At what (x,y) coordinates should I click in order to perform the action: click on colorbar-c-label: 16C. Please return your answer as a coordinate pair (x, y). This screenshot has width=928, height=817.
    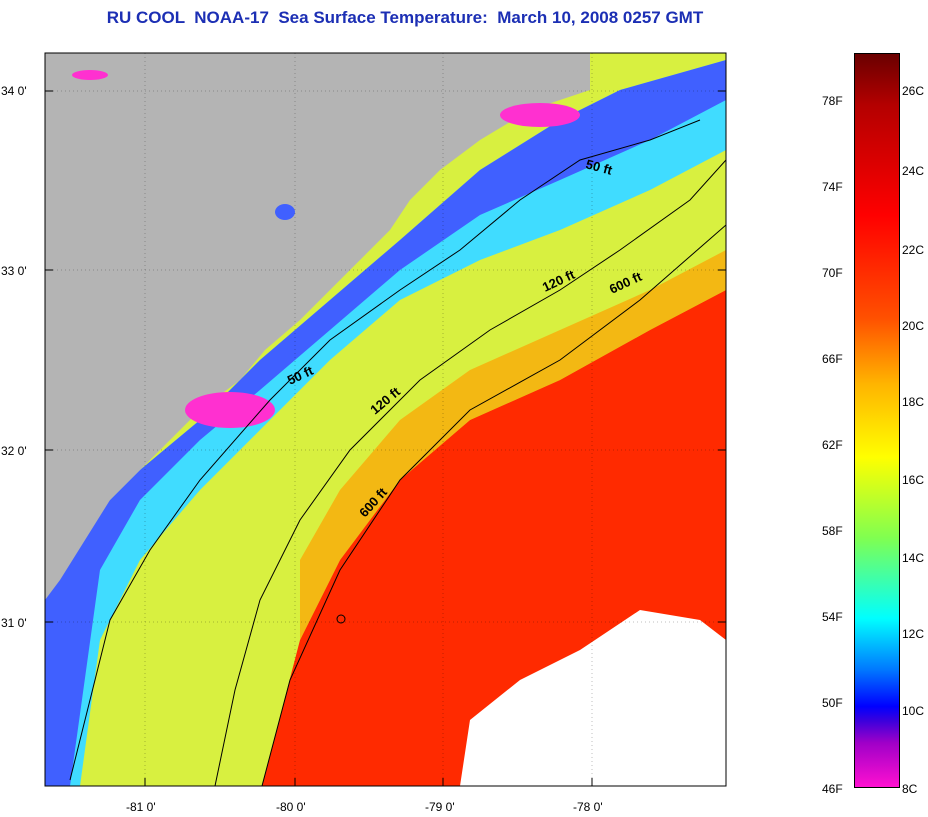
    Looking at the image, I should click on (913, 480).